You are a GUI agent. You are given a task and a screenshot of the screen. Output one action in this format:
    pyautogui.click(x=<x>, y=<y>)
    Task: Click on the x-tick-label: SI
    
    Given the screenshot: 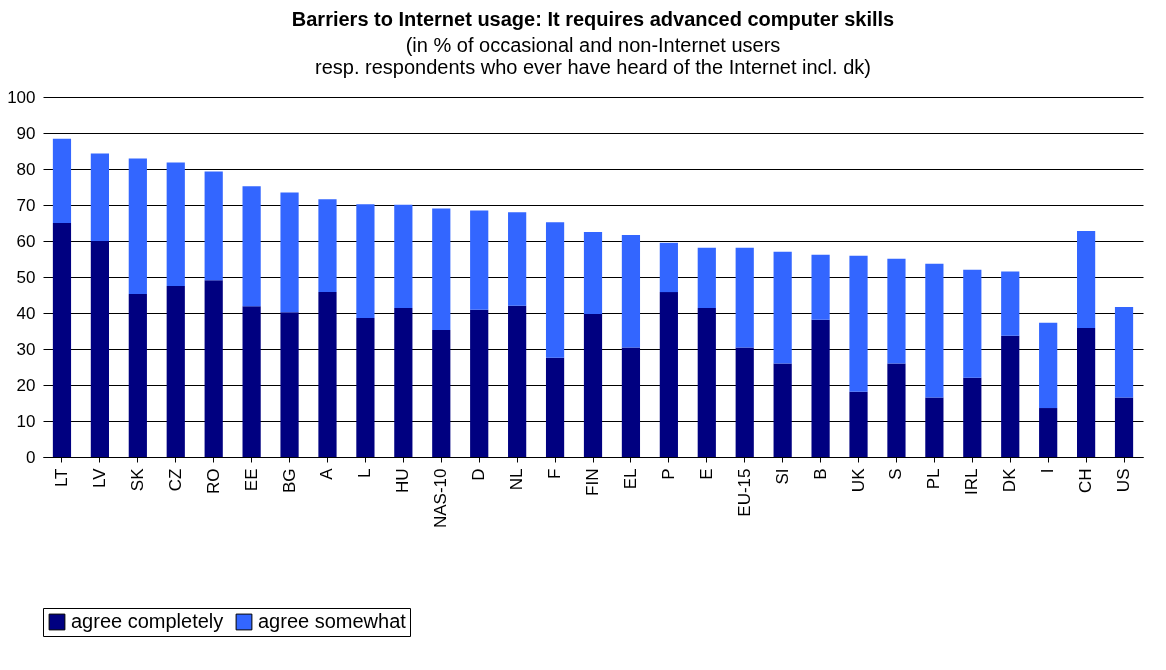 What is the action you would take?
    pyautogui.click(x=782, y=476)
    